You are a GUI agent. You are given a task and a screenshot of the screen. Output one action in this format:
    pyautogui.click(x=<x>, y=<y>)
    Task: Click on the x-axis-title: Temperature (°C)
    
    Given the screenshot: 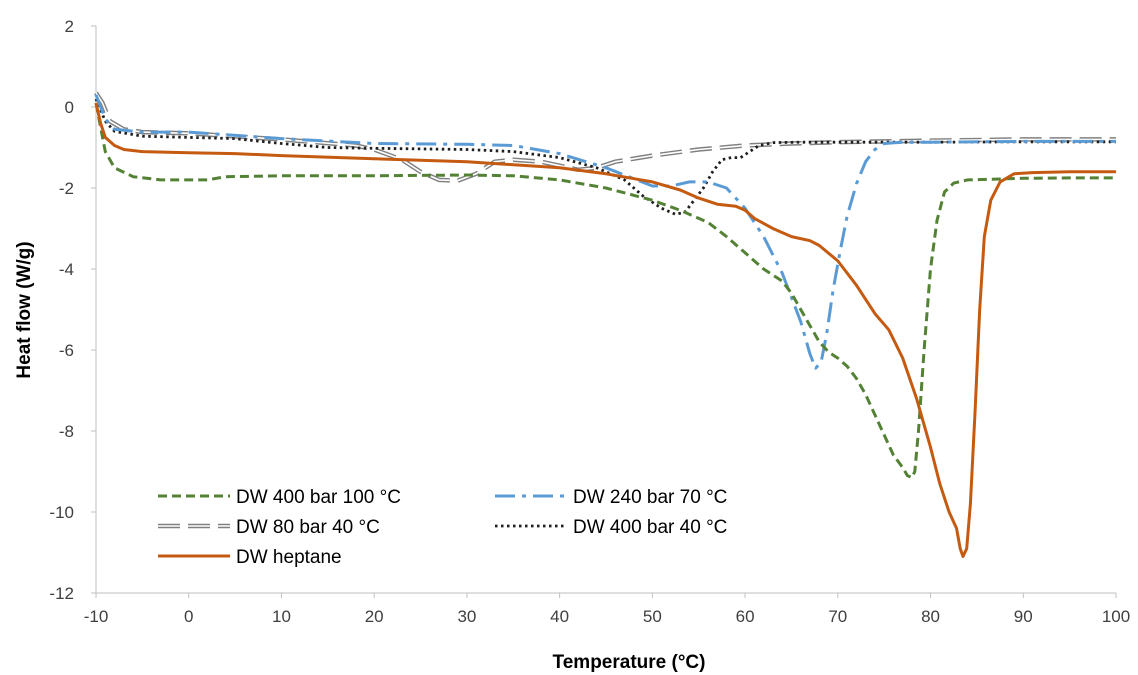 What is the action you would take?
    pyautogui.click(x=629, y=662)
    